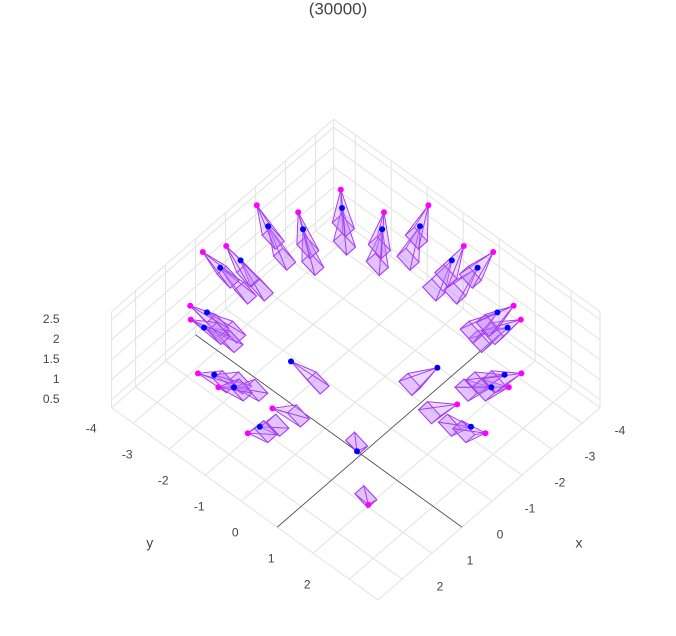  Describe the element at coordinates (149, 543) in the screenshot. I see `y-axis-title: y` at that location.